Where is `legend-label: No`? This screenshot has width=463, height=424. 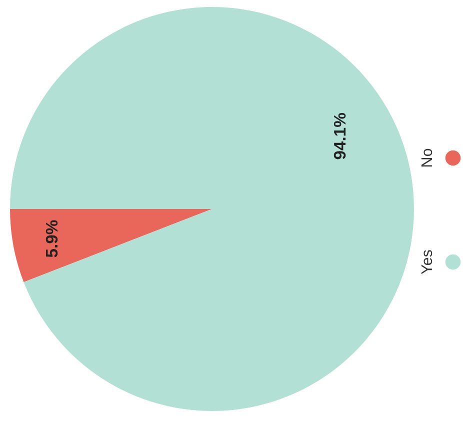
legend-label: No is located at coordinates (426, 157).